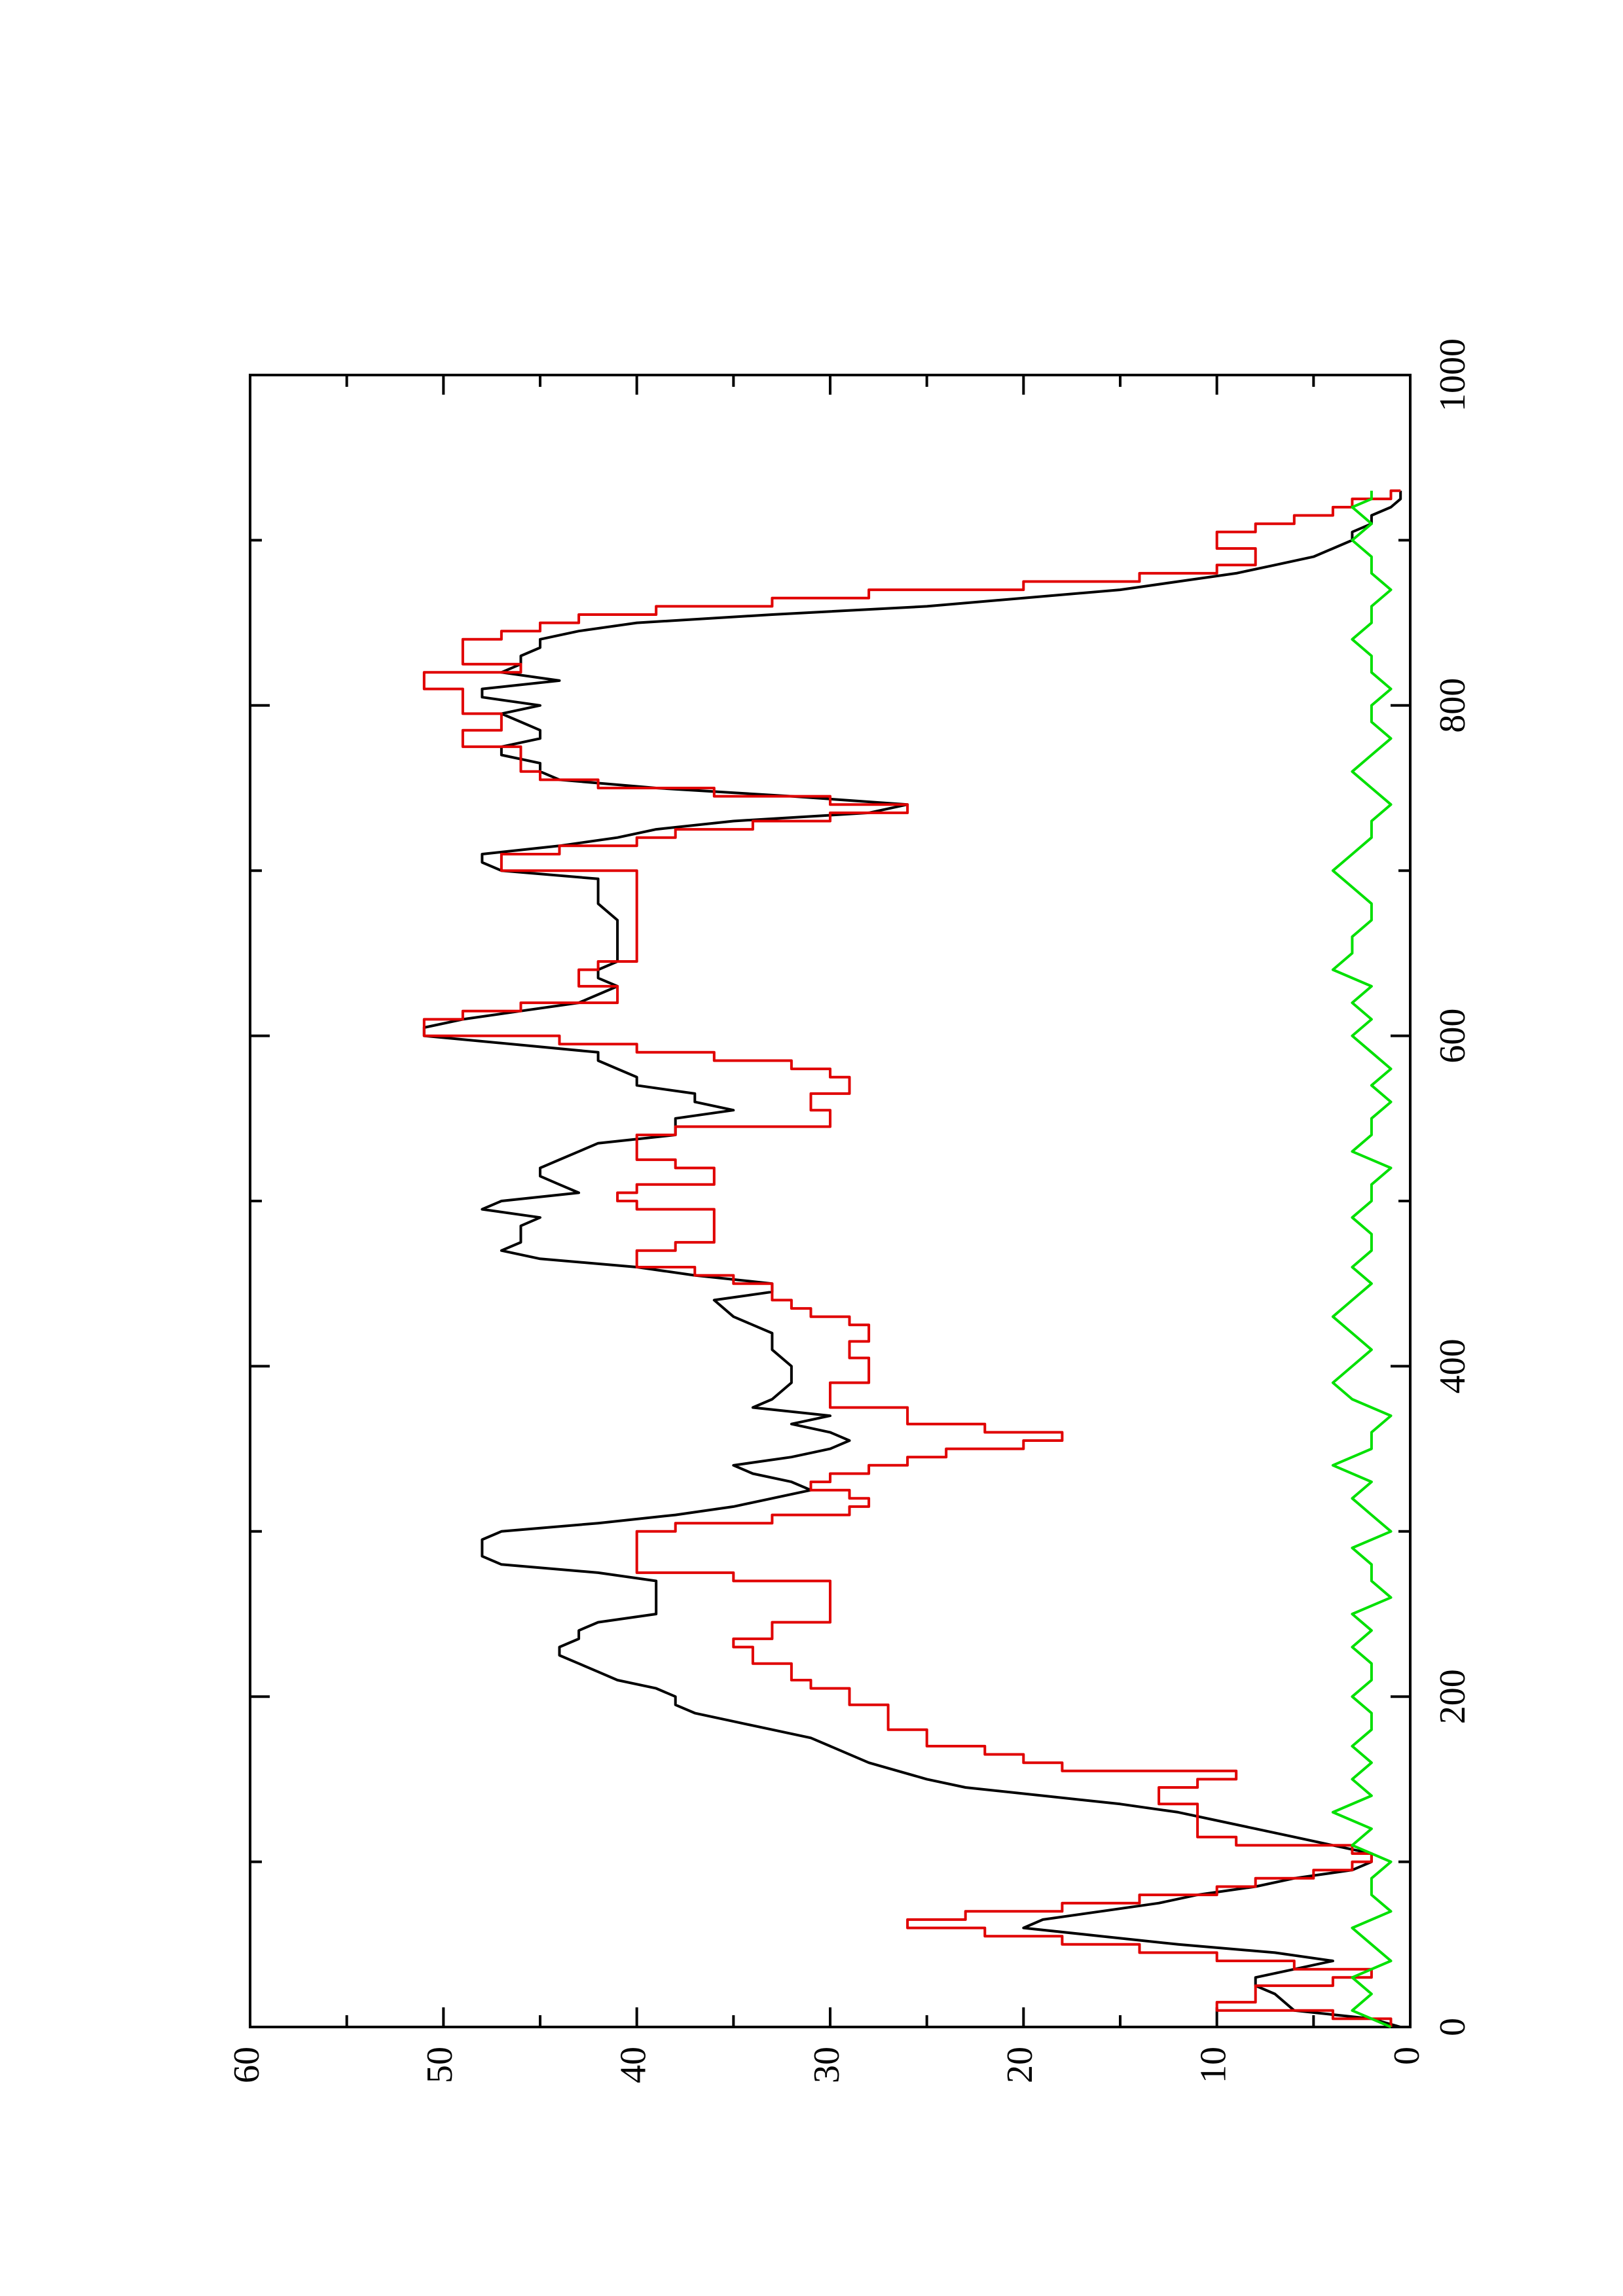 The image size is (1623, 2296). I want to click on x-tick-label: 400, so click(1452, 1365).